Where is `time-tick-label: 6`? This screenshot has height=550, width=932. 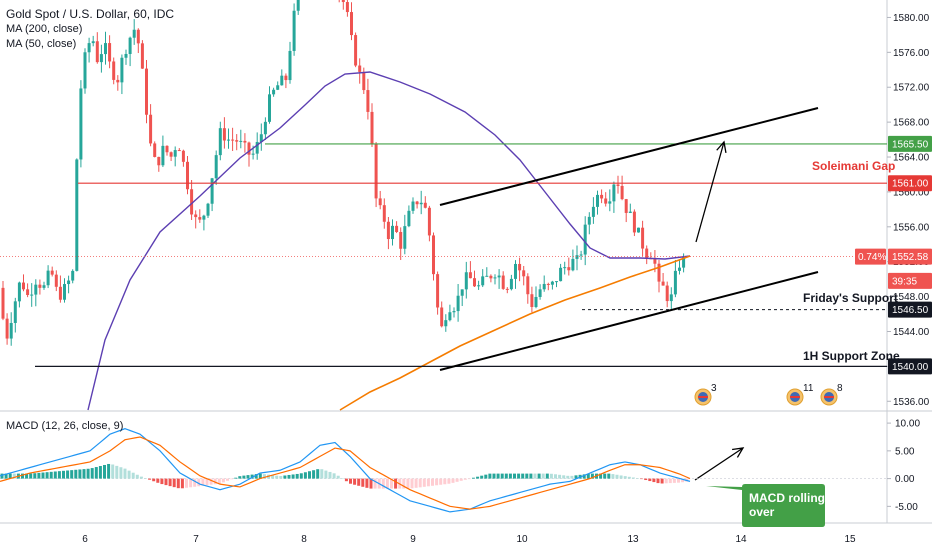
time-tick-label: 6 is located at coordinates (85, 539).